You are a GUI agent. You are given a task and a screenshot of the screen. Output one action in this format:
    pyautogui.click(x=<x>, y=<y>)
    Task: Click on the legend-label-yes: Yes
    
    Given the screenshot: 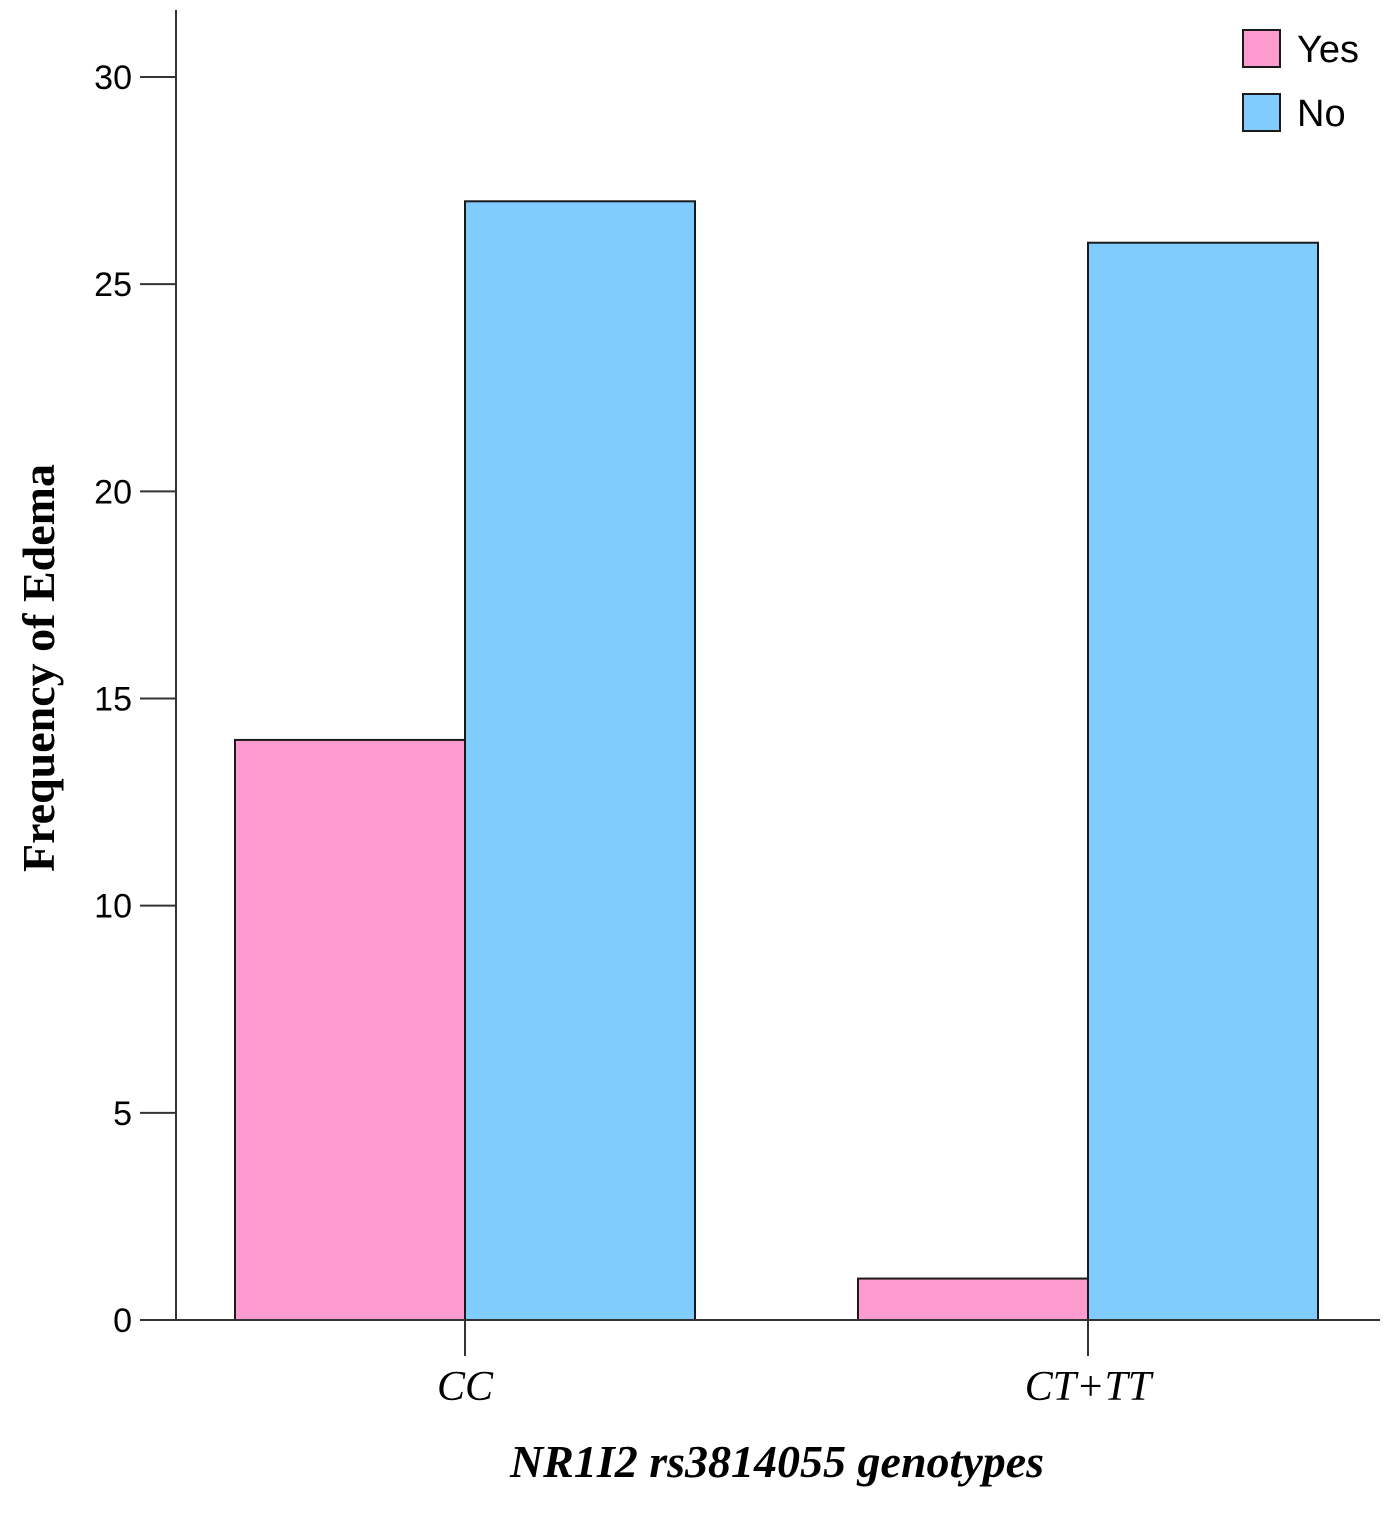 What is the action you would take?
    pyautogui.click(x=1328, y=50)
    